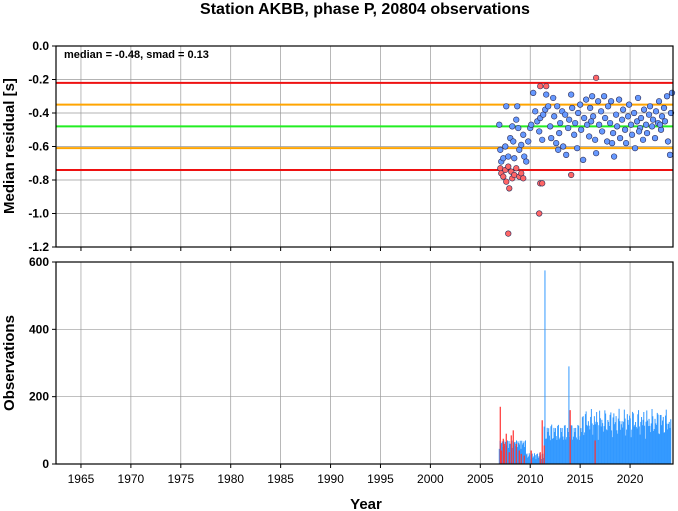 The height and width of the screenshot is (511, 678). Describe the element at coordinates (131, 479) in the screenshot. I see `x-tick-label: 1970` at that location.